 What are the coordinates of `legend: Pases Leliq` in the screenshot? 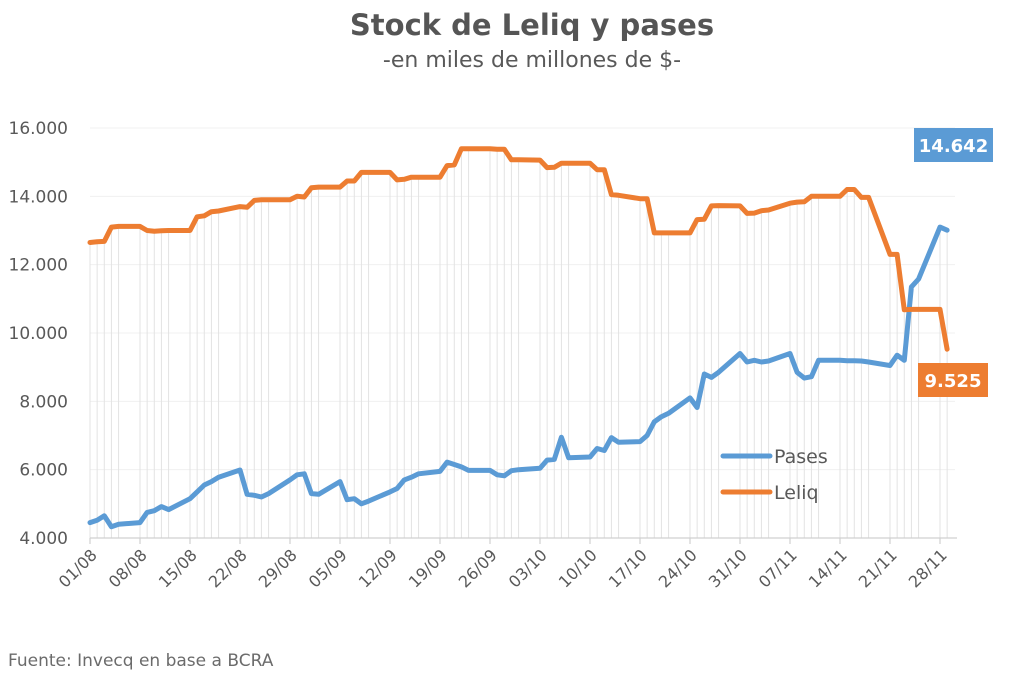 It's located at (774, 475).